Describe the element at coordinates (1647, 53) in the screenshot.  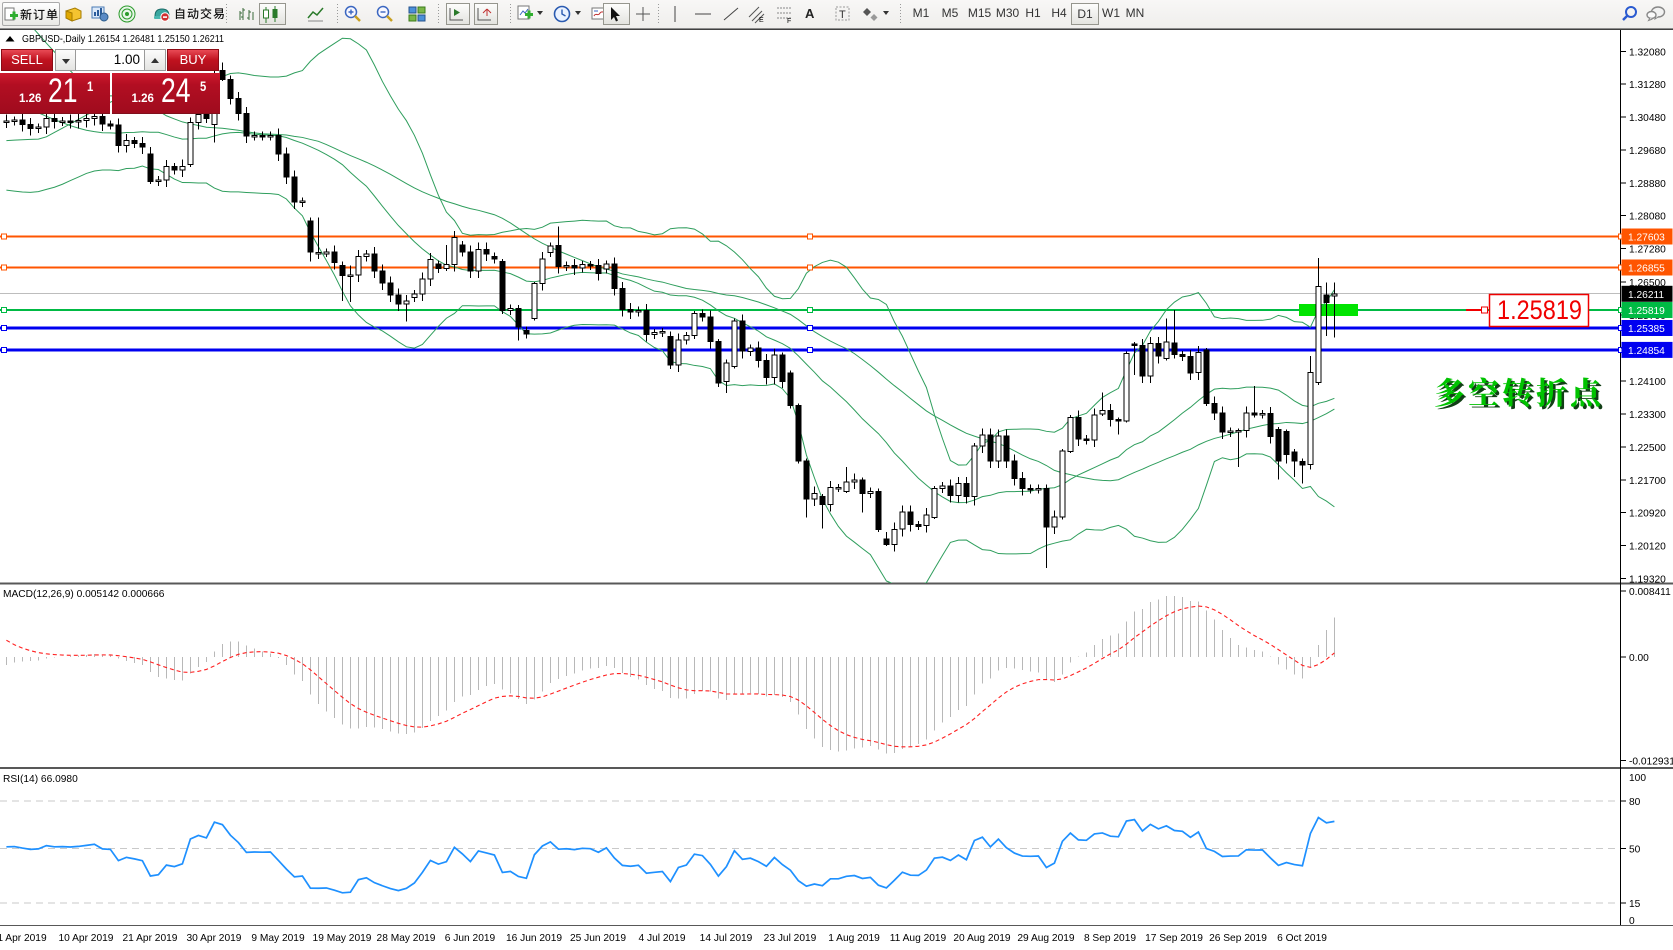
I see `svg-text: 1.32080` at that location.